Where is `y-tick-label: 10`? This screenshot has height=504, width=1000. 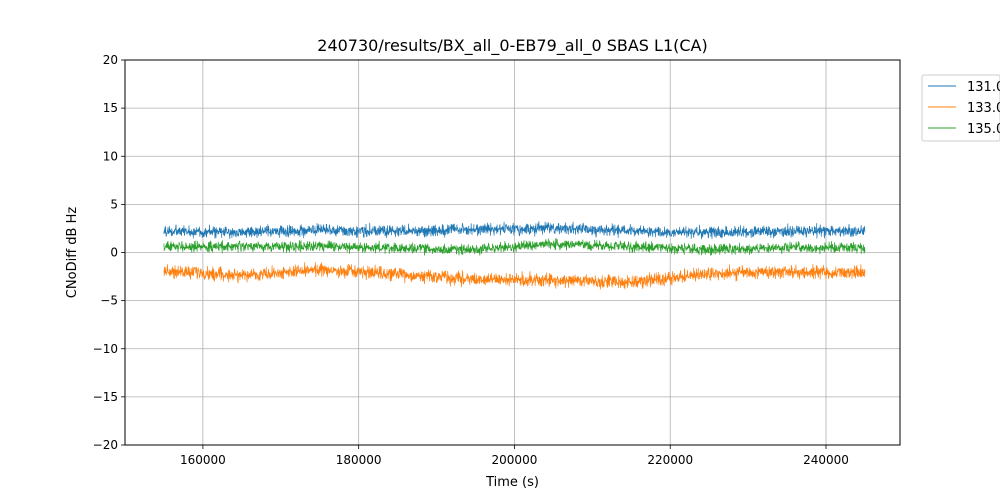 y-tick-label: 10 is located at coordinates (110, 156).